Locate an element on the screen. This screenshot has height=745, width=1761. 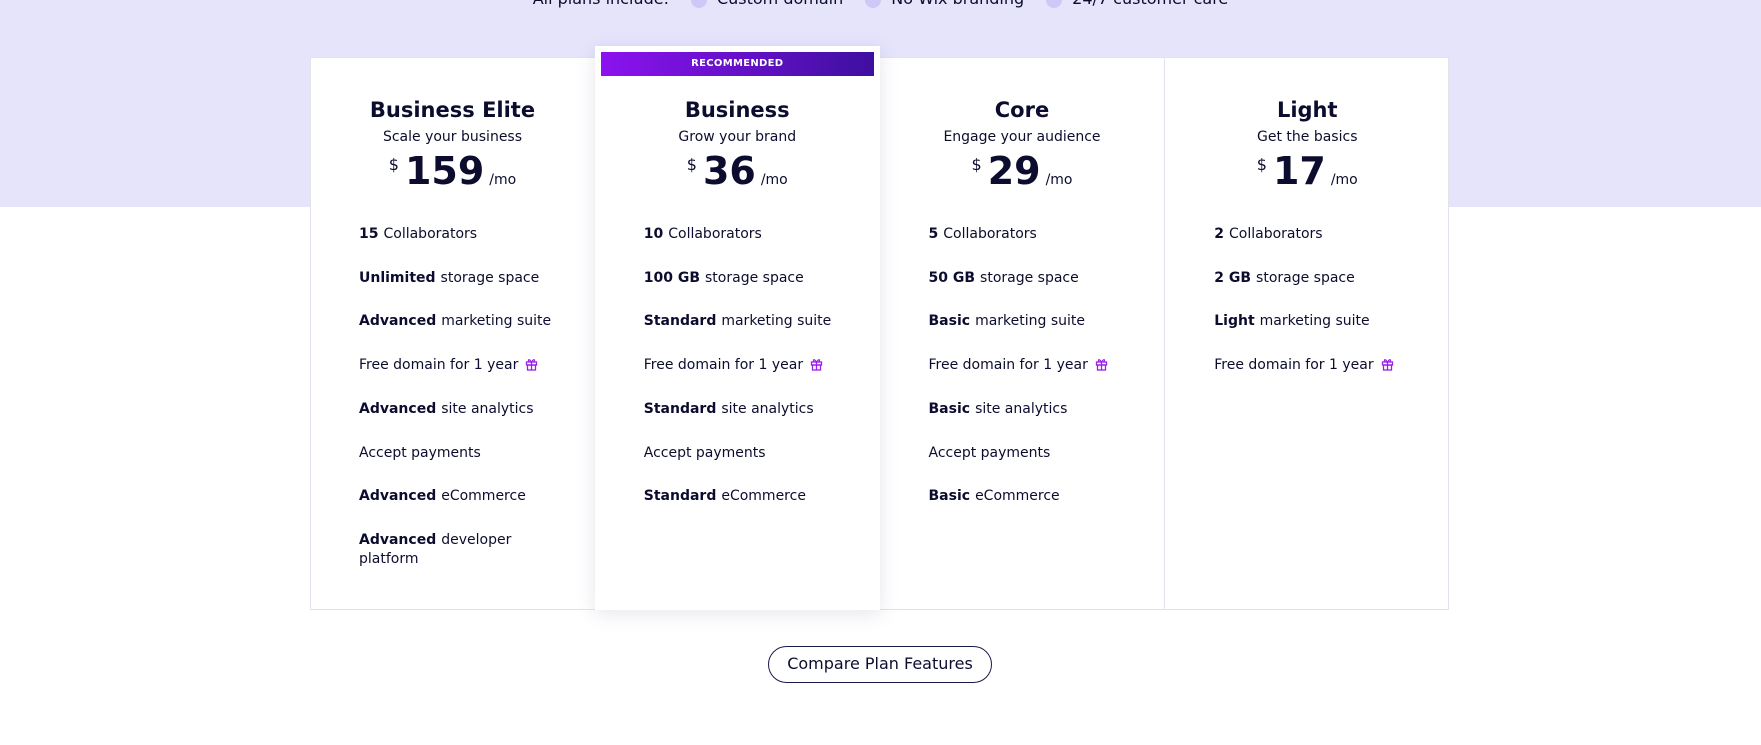
feature-item: Standard marketing suite is located at coordinates (744, 321).